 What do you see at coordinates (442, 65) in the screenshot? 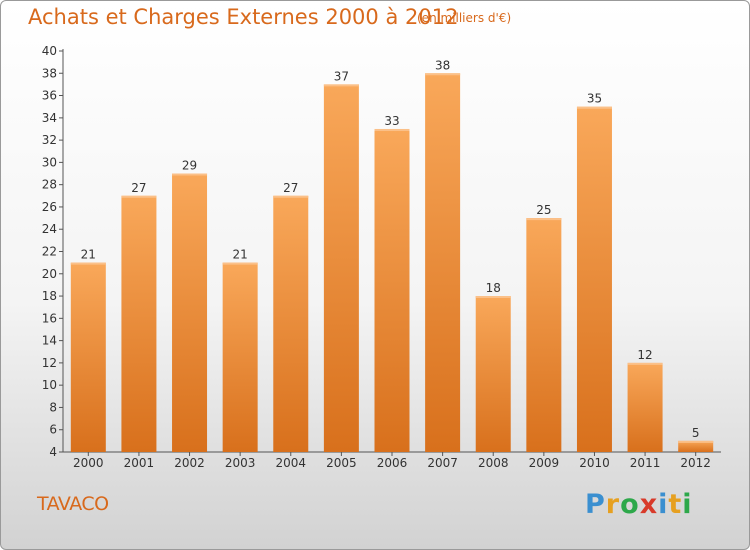
I see `data-label: 38` at bounding box center [442, 65].